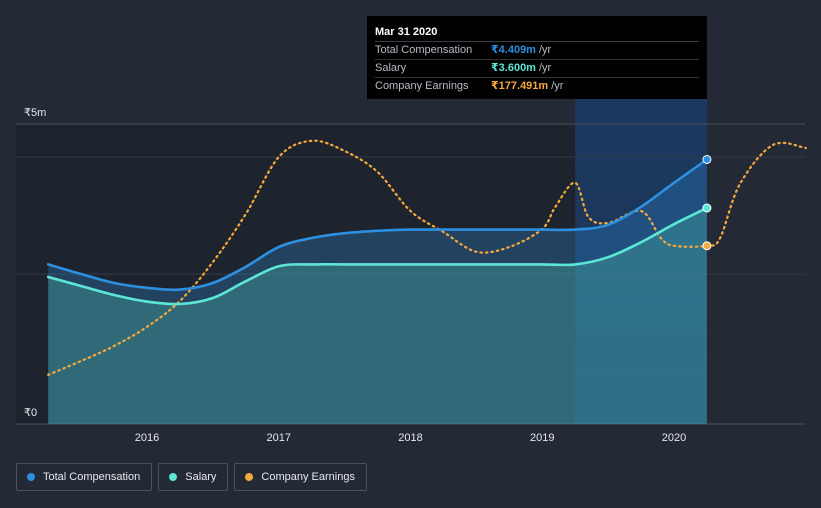 Image resolution: width=821 pixels, height=508 pixels. Describe the element at coordinates (308, 477) in the screenshot. I see `legend-label: Company Earnings` at that location.